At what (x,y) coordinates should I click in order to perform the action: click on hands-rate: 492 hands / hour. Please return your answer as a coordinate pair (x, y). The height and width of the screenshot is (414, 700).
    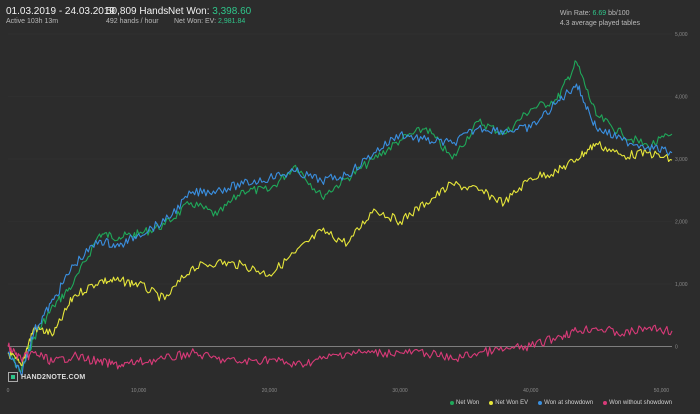
    Looking at the image, I should click on (132, 21).